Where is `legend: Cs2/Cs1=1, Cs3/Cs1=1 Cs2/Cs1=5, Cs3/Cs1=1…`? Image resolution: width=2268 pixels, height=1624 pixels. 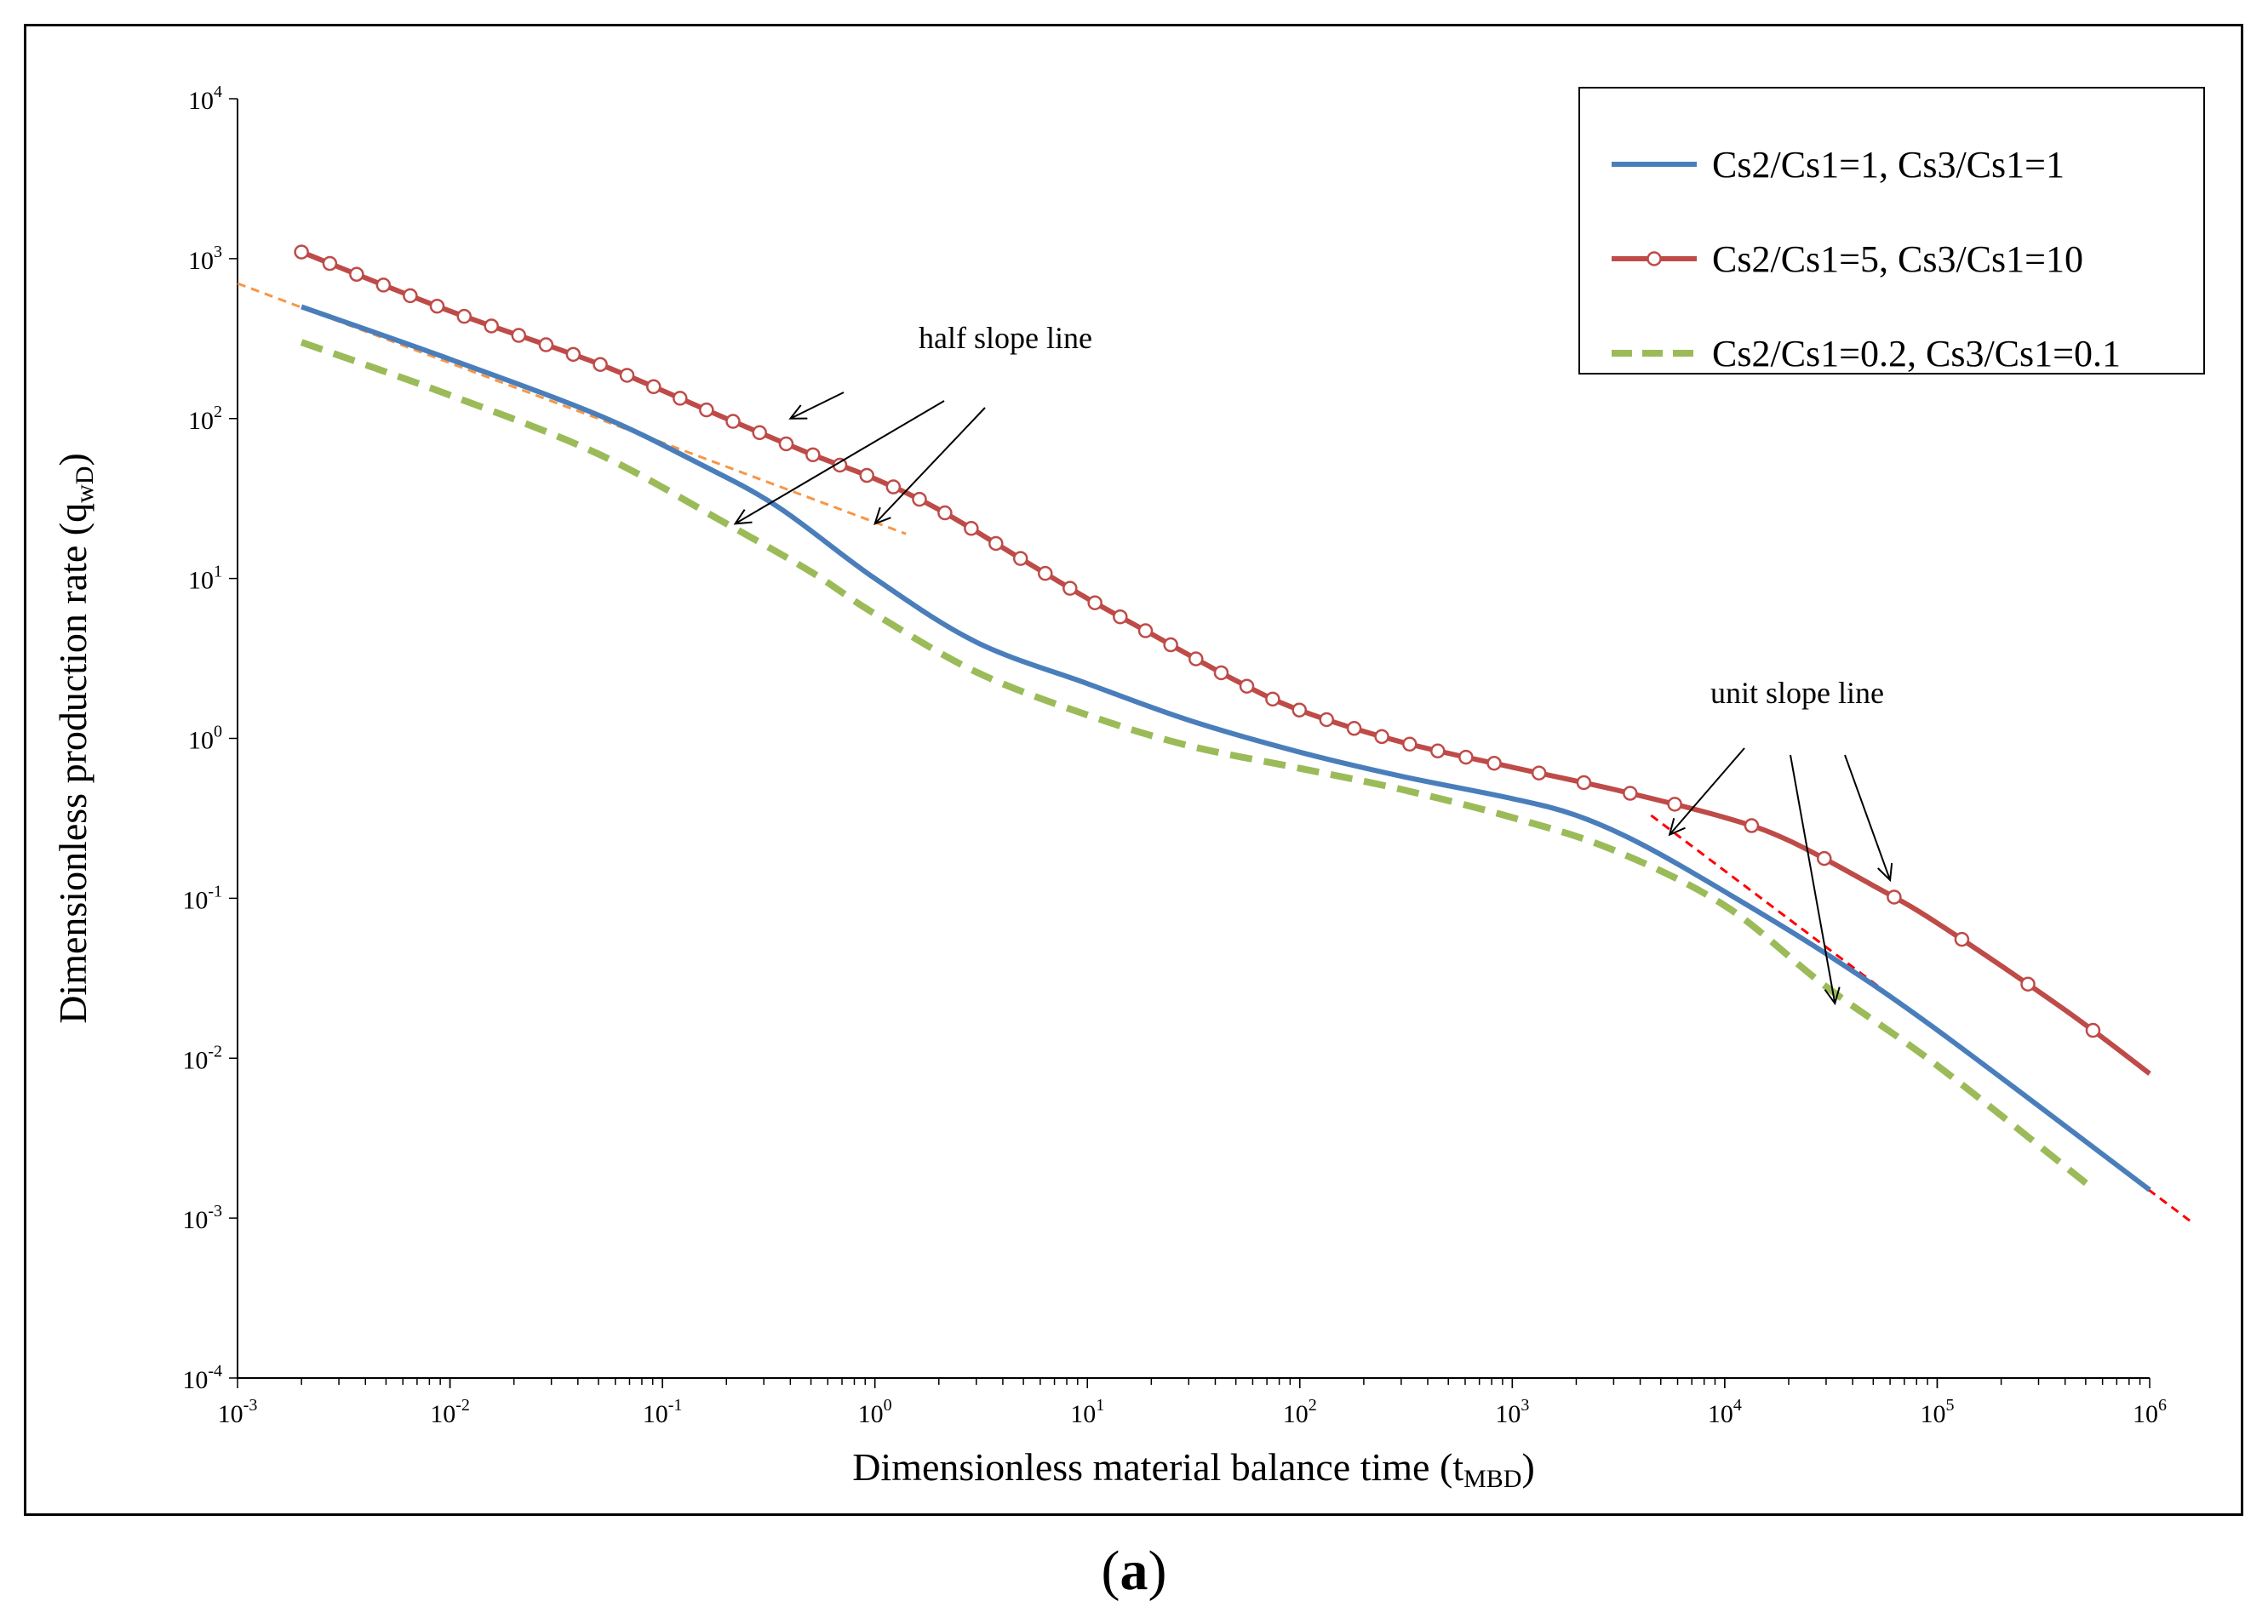 legend: Cs2/Cs1=1, Cs3/Cs1=1 Cs2/Cs1=5, Cs3/Cs1=1… is located at coordinates (1892, 231).